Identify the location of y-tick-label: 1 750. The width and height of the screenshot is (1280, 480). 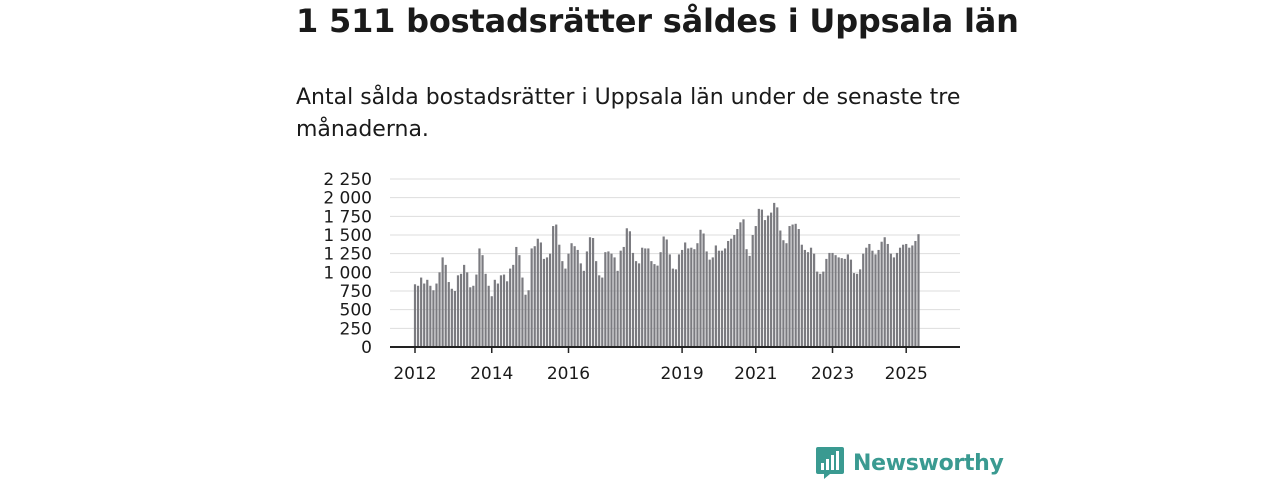
(347, 217).